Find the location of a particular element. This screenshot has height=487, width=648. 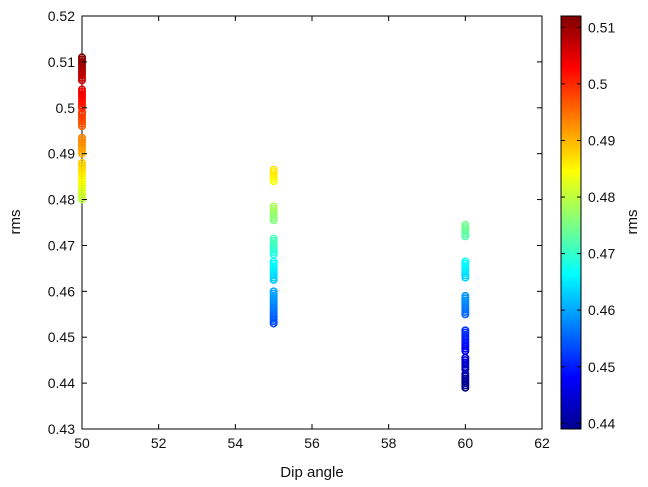

x-axis-label: Dip angle is located at coordinates (311, 472).